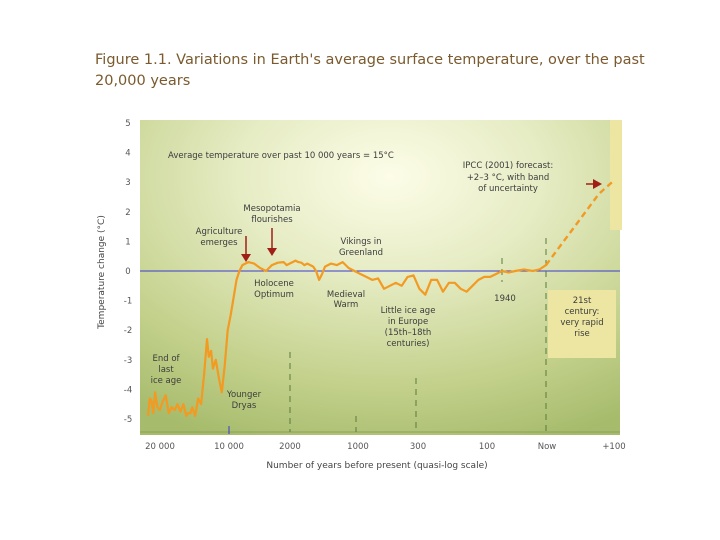 The image size is (720, 540). Describe the element at coordinates (324, 338) in the screenshot. I see `series-line-temperature` at that location.